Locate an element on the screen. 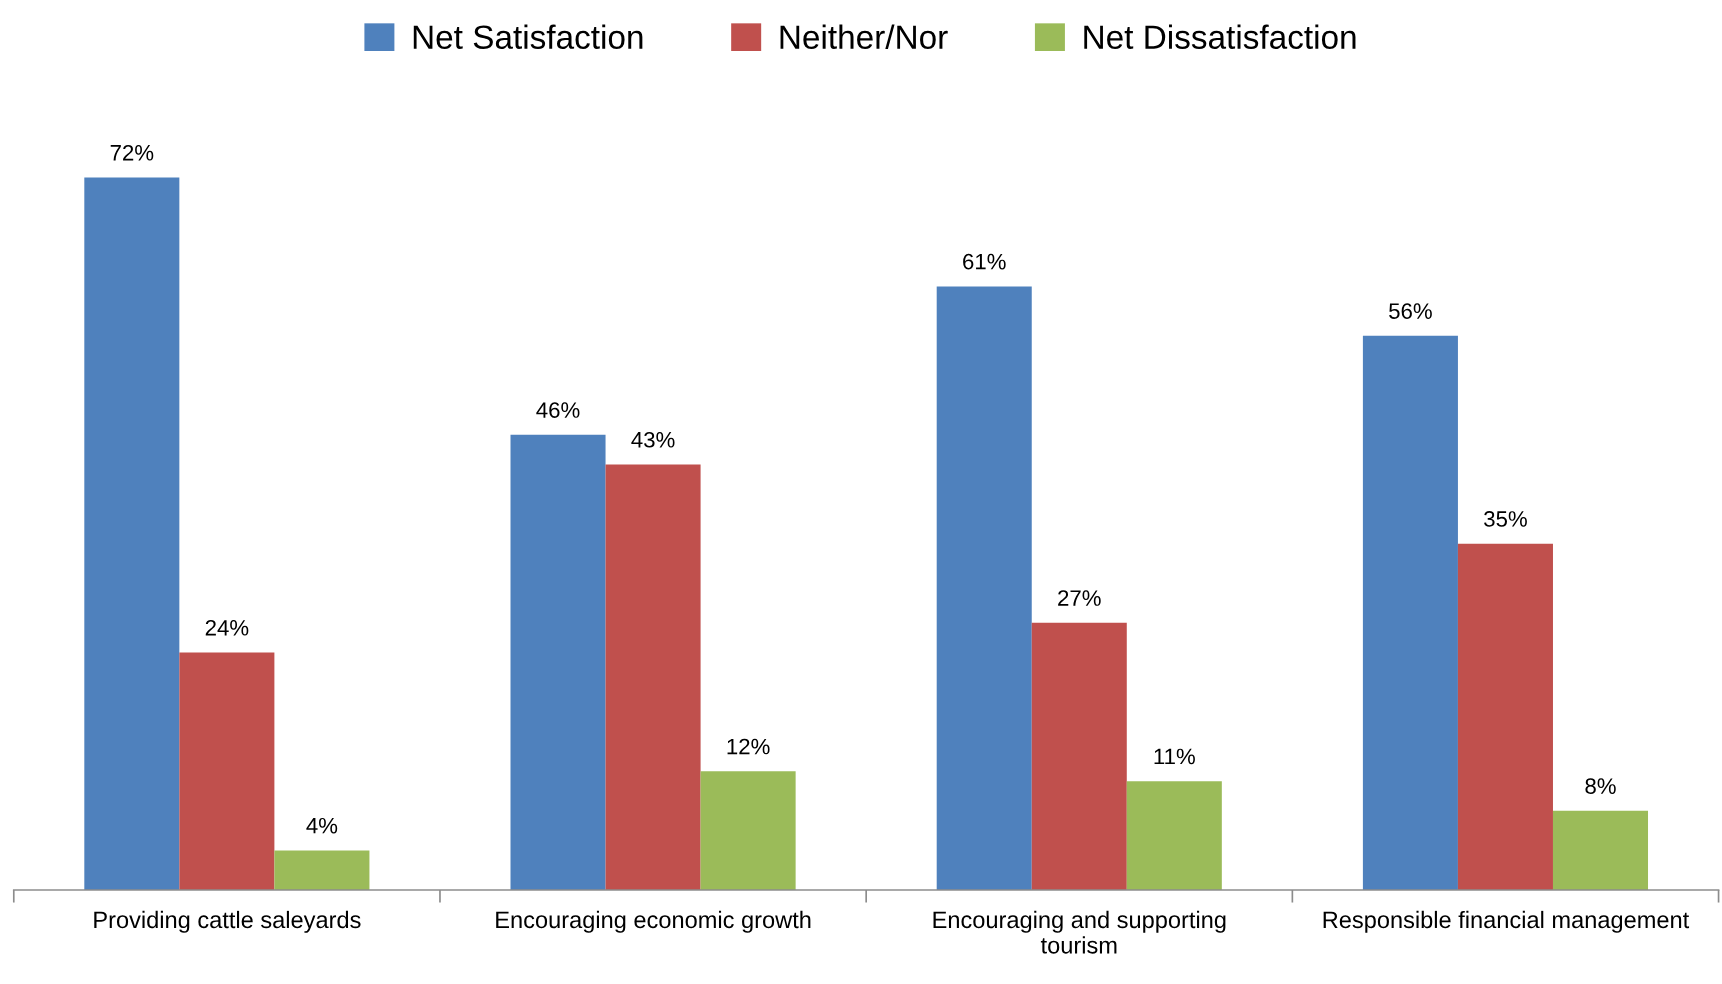  data-label: 43% is located at coordinates (653, 439).